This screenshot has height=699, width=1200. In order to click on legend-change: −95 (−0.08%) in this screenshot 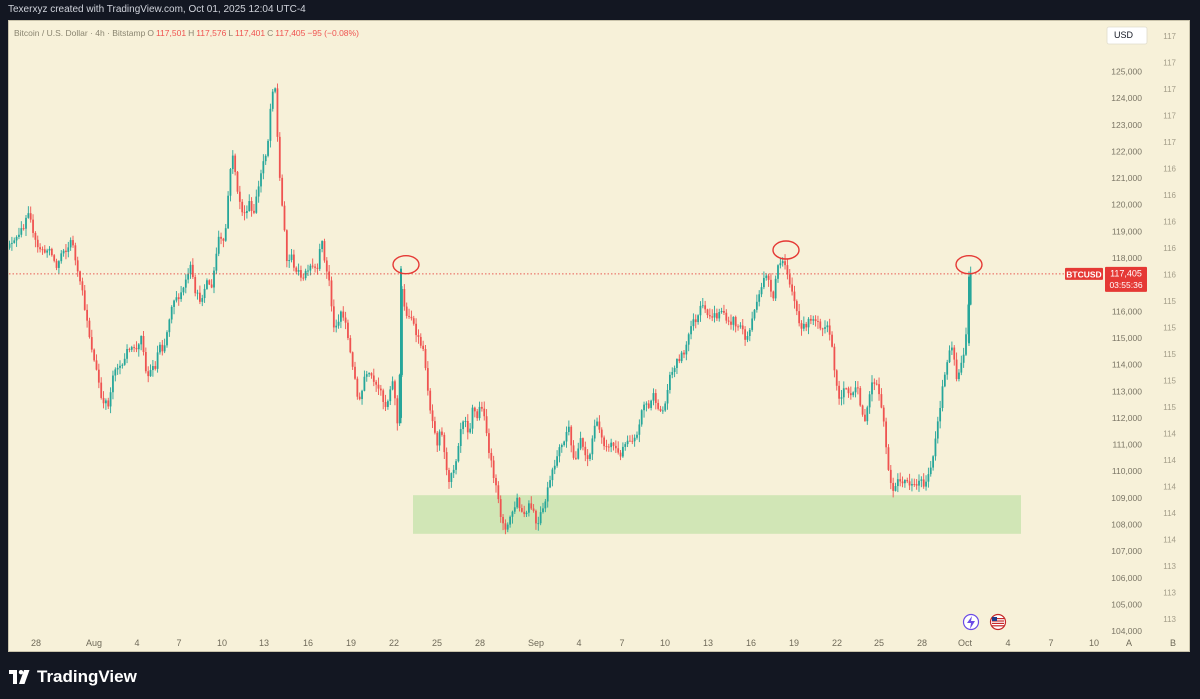, I will do `click(333, 33)`.